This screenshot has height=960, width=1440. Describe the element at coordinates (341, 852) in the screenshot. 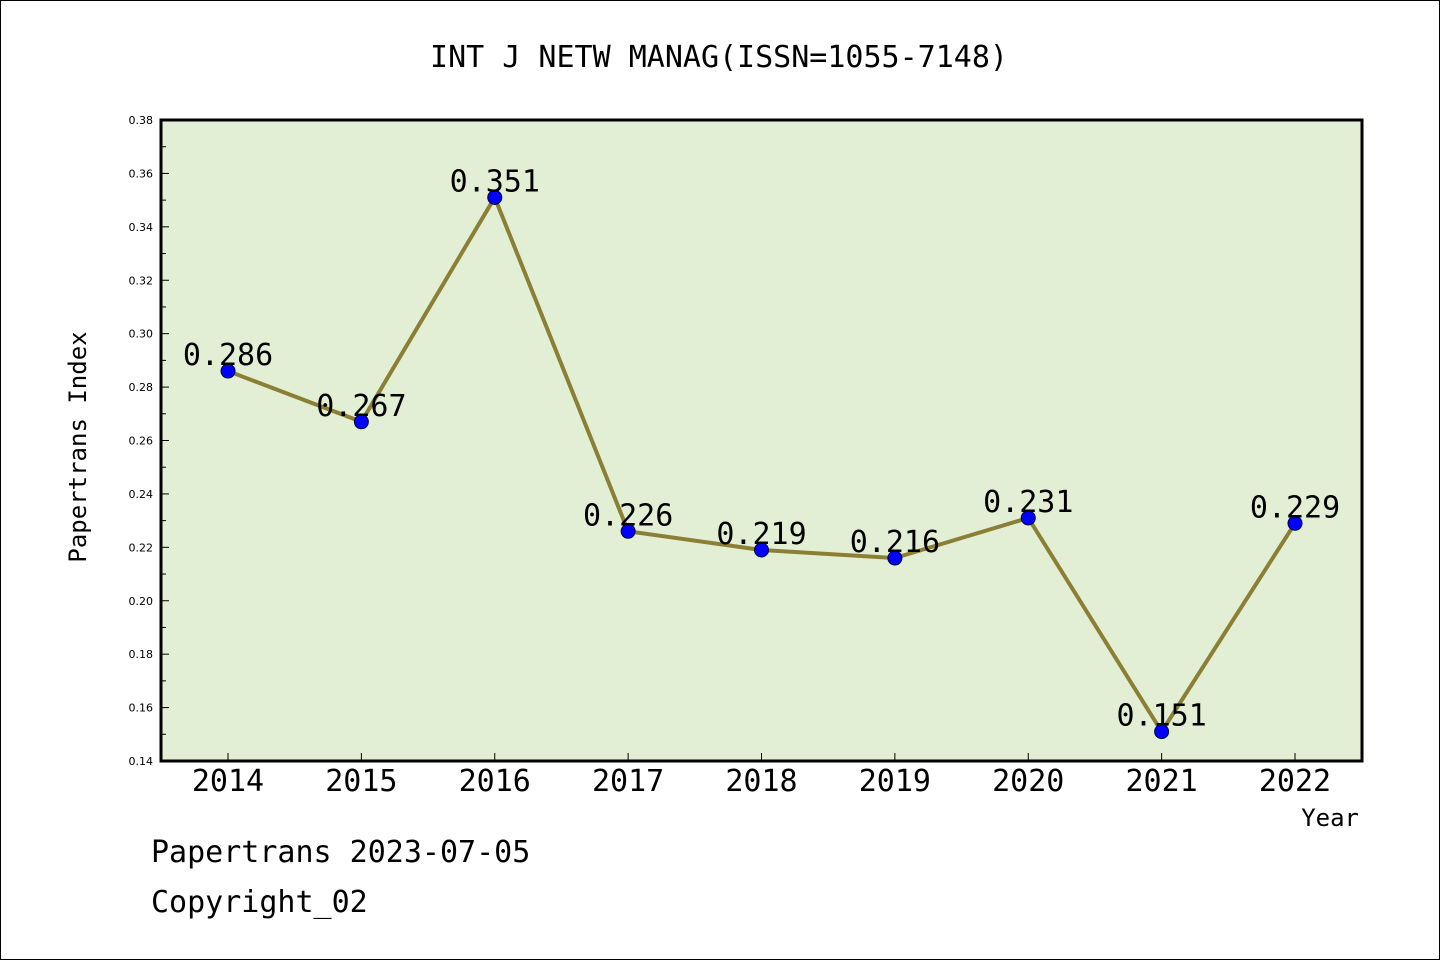

I see `footer-date: Papertrans 2023-07-05` at that location.